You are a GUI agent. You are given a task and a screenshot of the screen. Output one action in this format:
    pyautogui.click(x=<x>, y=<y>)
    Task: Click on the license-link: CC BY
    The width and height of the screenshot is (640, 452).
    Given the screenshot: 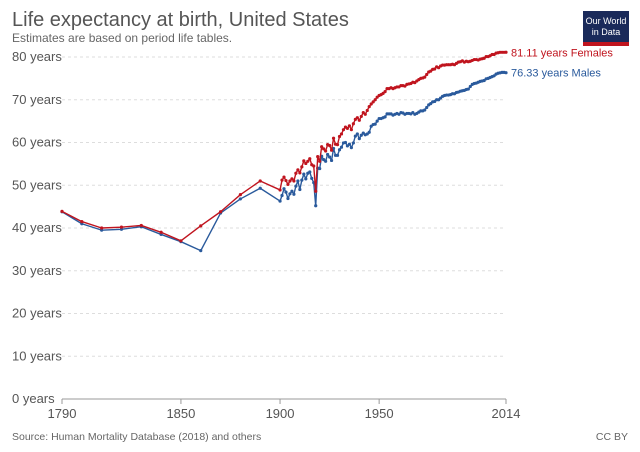 What is the action you would take?
    pyautogui.click(x=612, y=437)
    